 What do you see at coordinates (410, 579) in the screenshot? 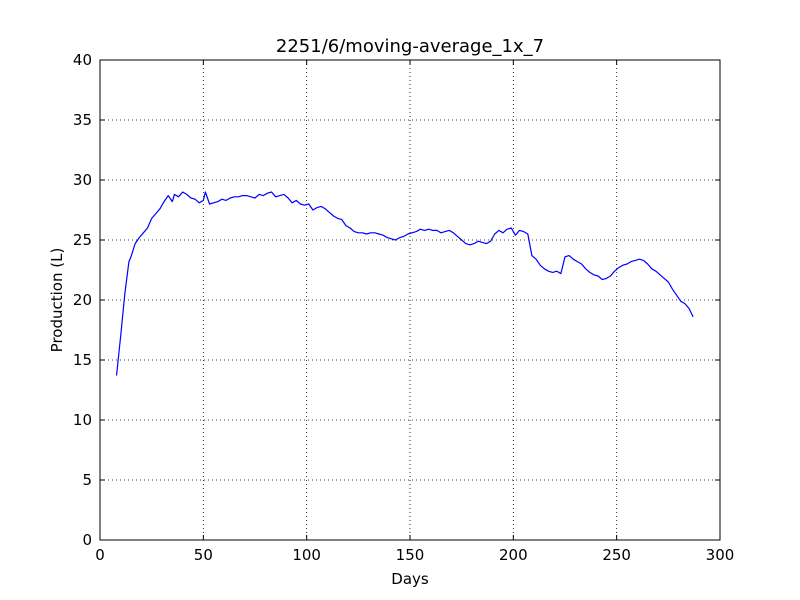
I see `x-axis-label: Days` at bounding box center [410, 579].